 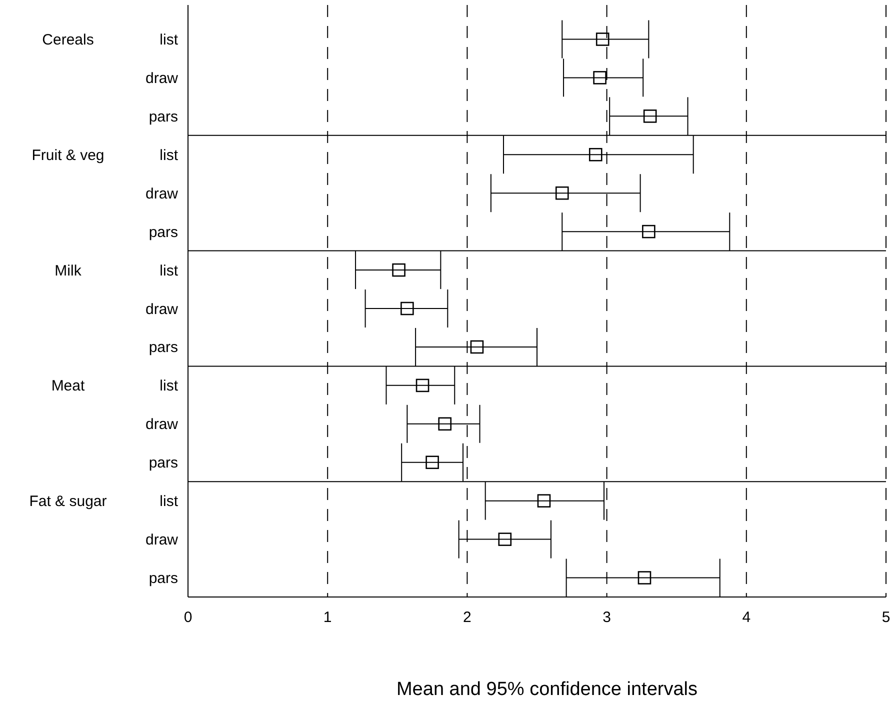 What do you see at coordinates (68, 155) in the screenshot?
I see `text: Fruit & veg` at bounding box center [68, 155].